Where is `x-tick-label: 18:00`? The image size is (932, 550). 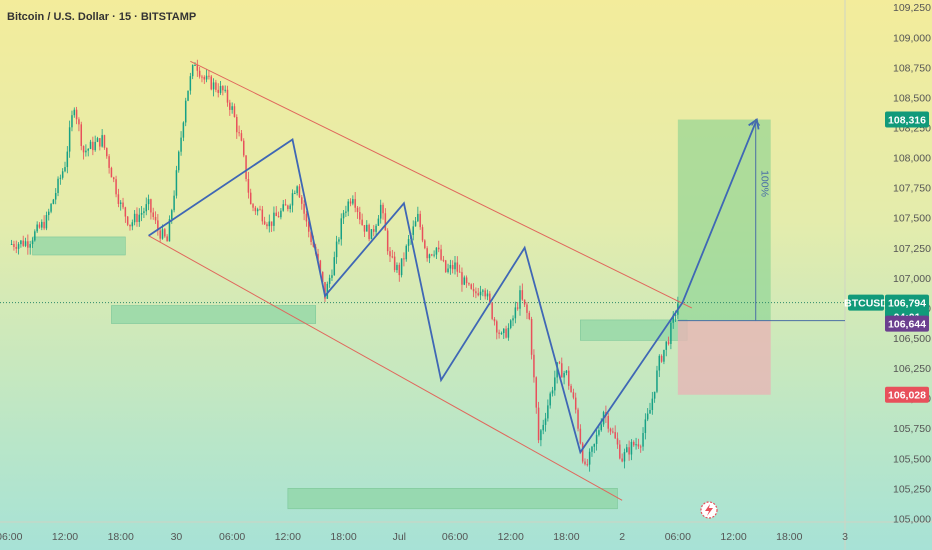 x-tick-label: 18:00 is located at coordinates (121, 537).